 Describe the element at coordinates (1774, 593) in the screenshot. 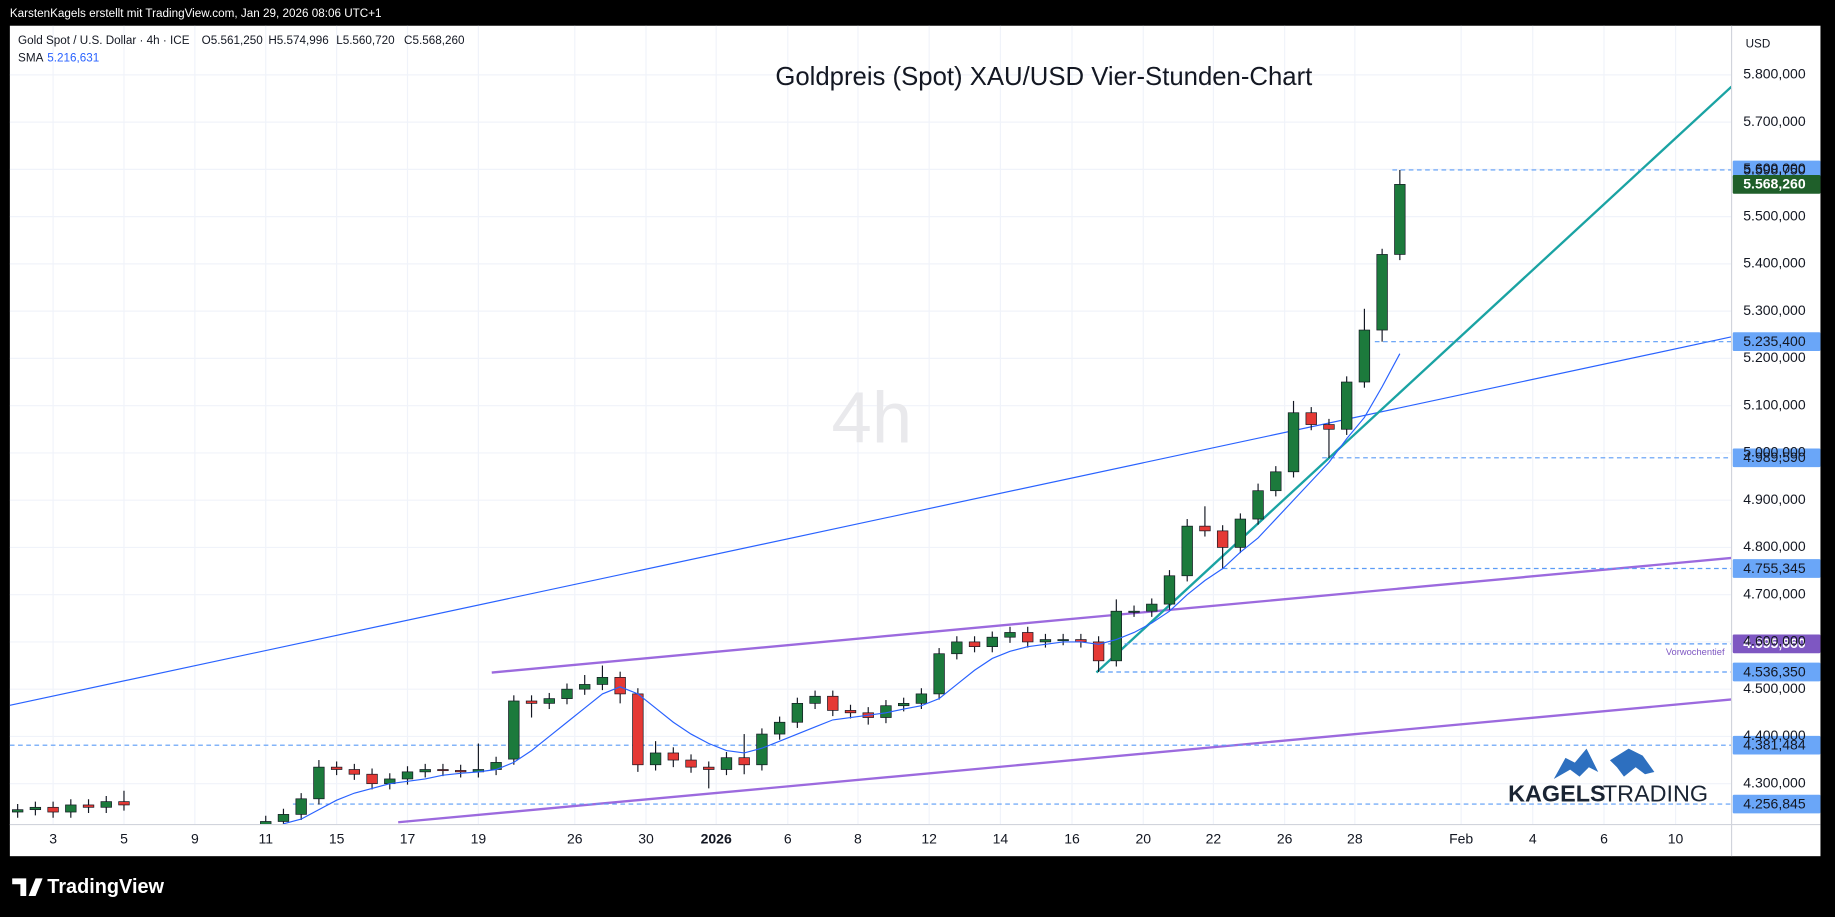

I see `y-tick-label: 4.700,000` at that location.